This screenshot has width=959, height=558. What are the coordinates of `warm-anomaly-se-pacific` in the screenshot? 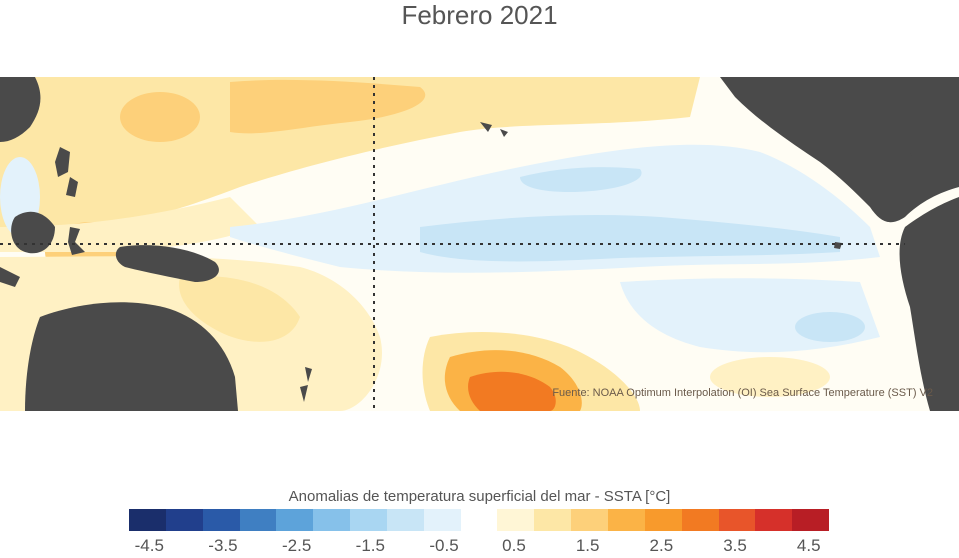 It's located at (512, 391).